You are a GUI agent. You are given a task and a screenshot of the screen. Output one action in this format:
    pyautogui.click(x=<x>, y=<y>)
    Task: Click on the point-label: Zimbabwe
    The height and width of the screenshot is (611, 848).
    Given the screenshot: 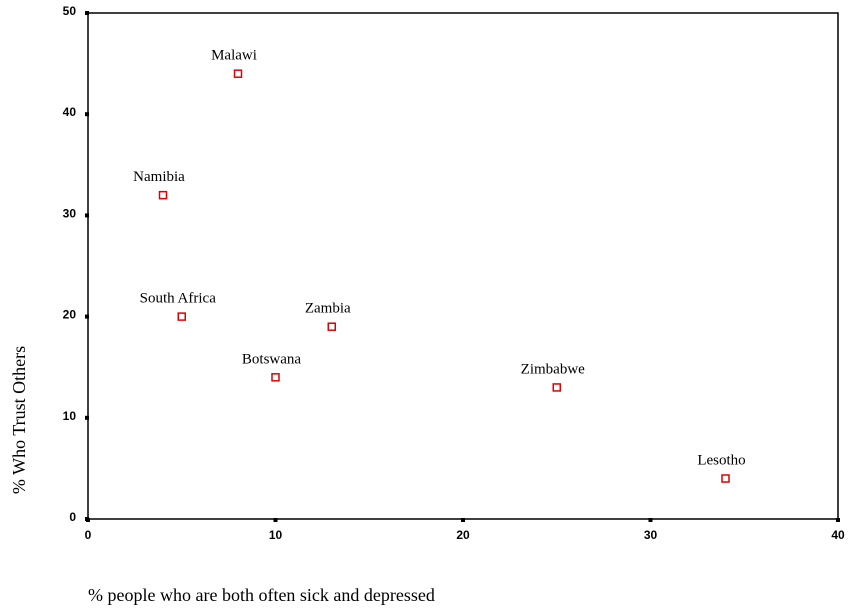 What is the action you would take?
    pyautogui.click(x=553, y=369)
    